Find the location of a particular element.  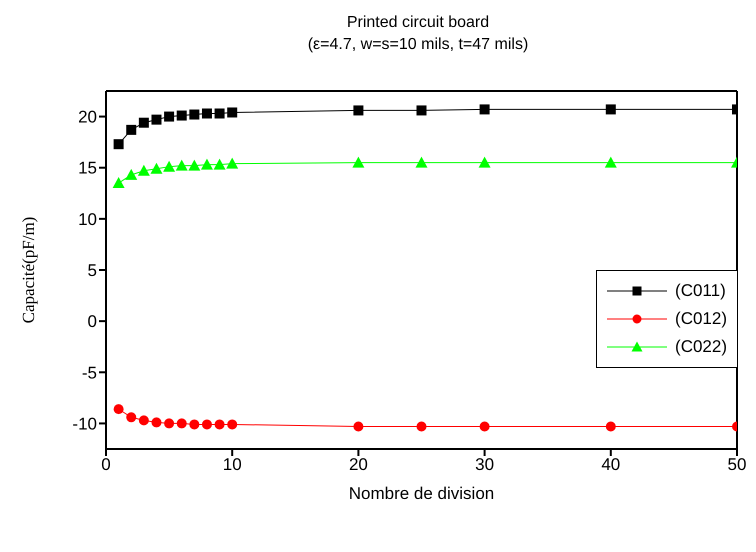

y-tick-label: 0 is located at coordinates (92, 322).